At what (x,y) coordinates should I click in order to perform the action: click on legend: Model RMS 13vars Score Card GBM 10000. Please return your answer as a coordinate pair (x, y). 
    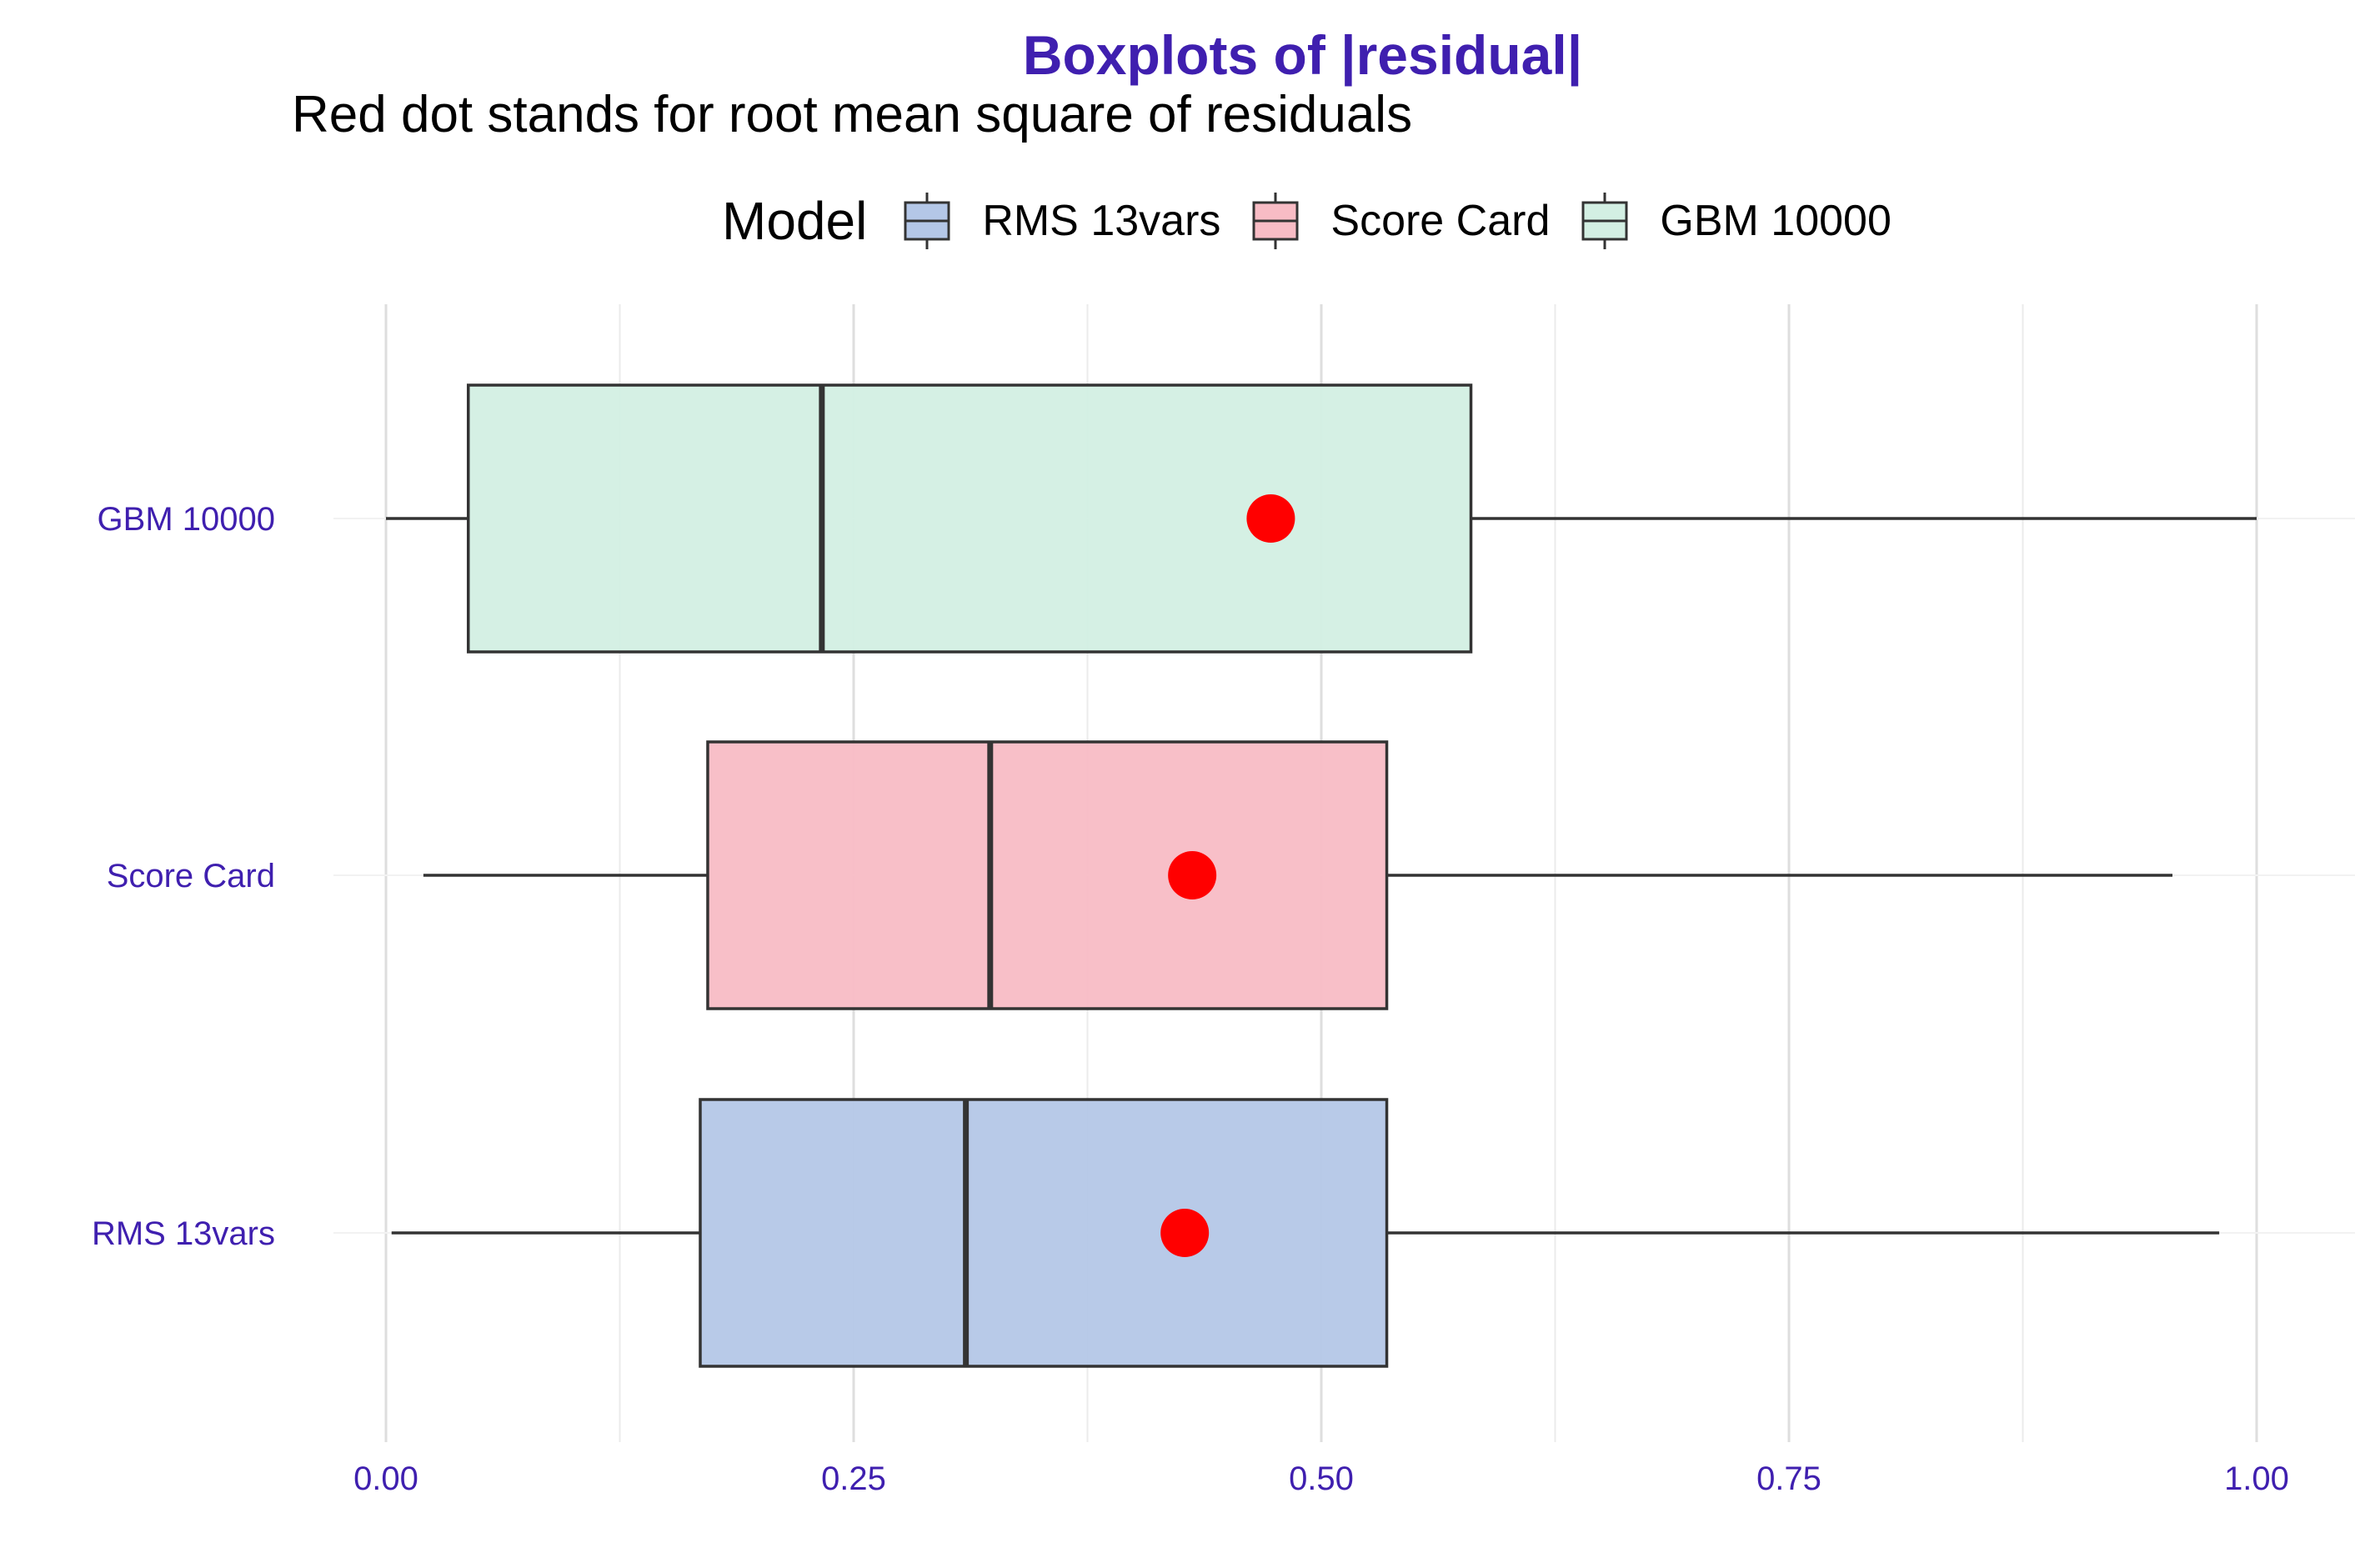
    Looking at the image, I should click on (1322, 220).